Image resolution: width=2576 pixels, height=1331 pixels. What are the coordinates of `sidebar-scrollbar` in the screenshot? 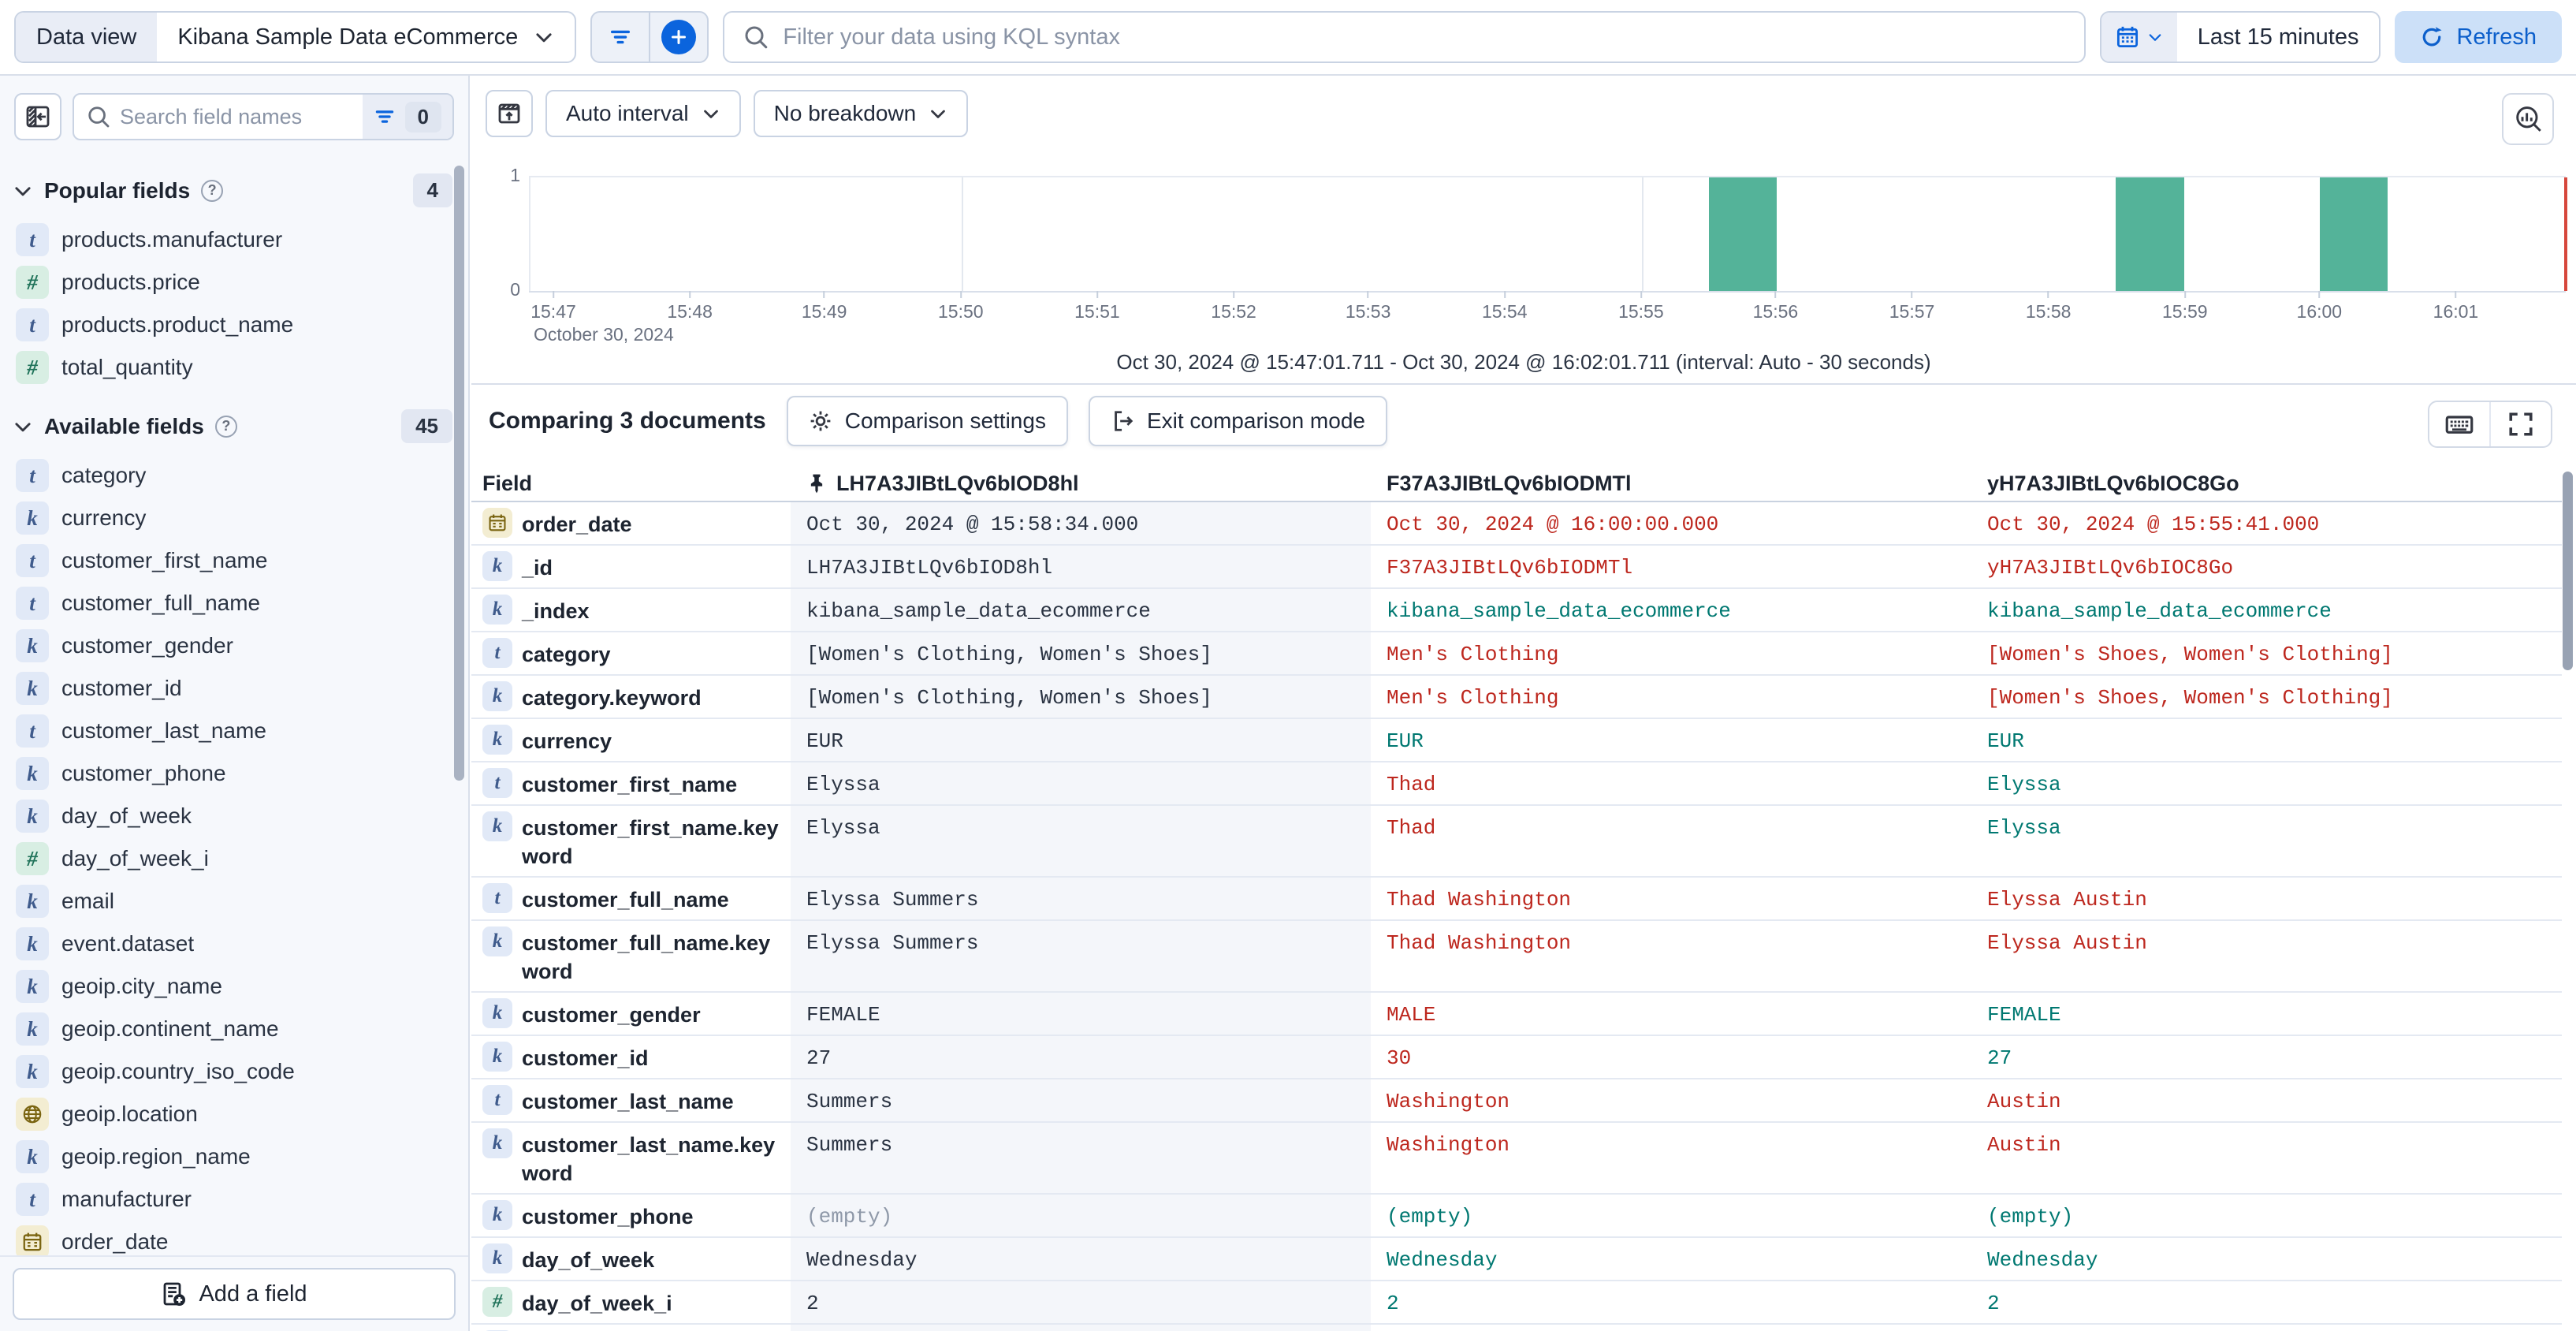 It's located at (459, 473).